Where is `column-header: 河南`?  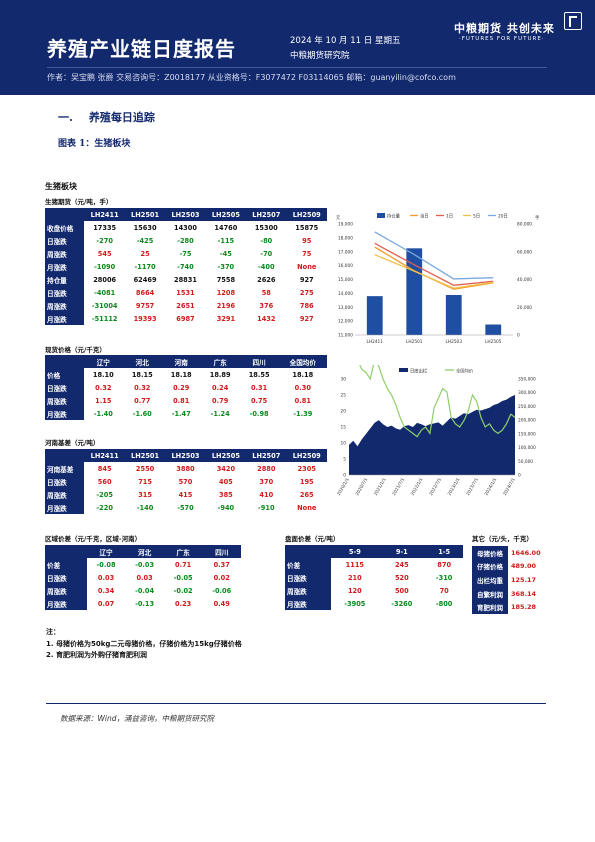 column-header: 河南 is located at coordinates (181, 361).